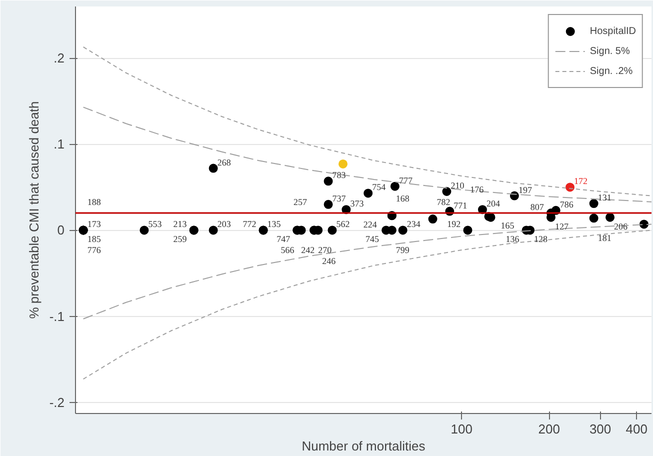 The width and height of the screenshot is (653, 456). Describe the element at coordinates (507, 225) in the screenshot. I see `annotation: 165` at that location.